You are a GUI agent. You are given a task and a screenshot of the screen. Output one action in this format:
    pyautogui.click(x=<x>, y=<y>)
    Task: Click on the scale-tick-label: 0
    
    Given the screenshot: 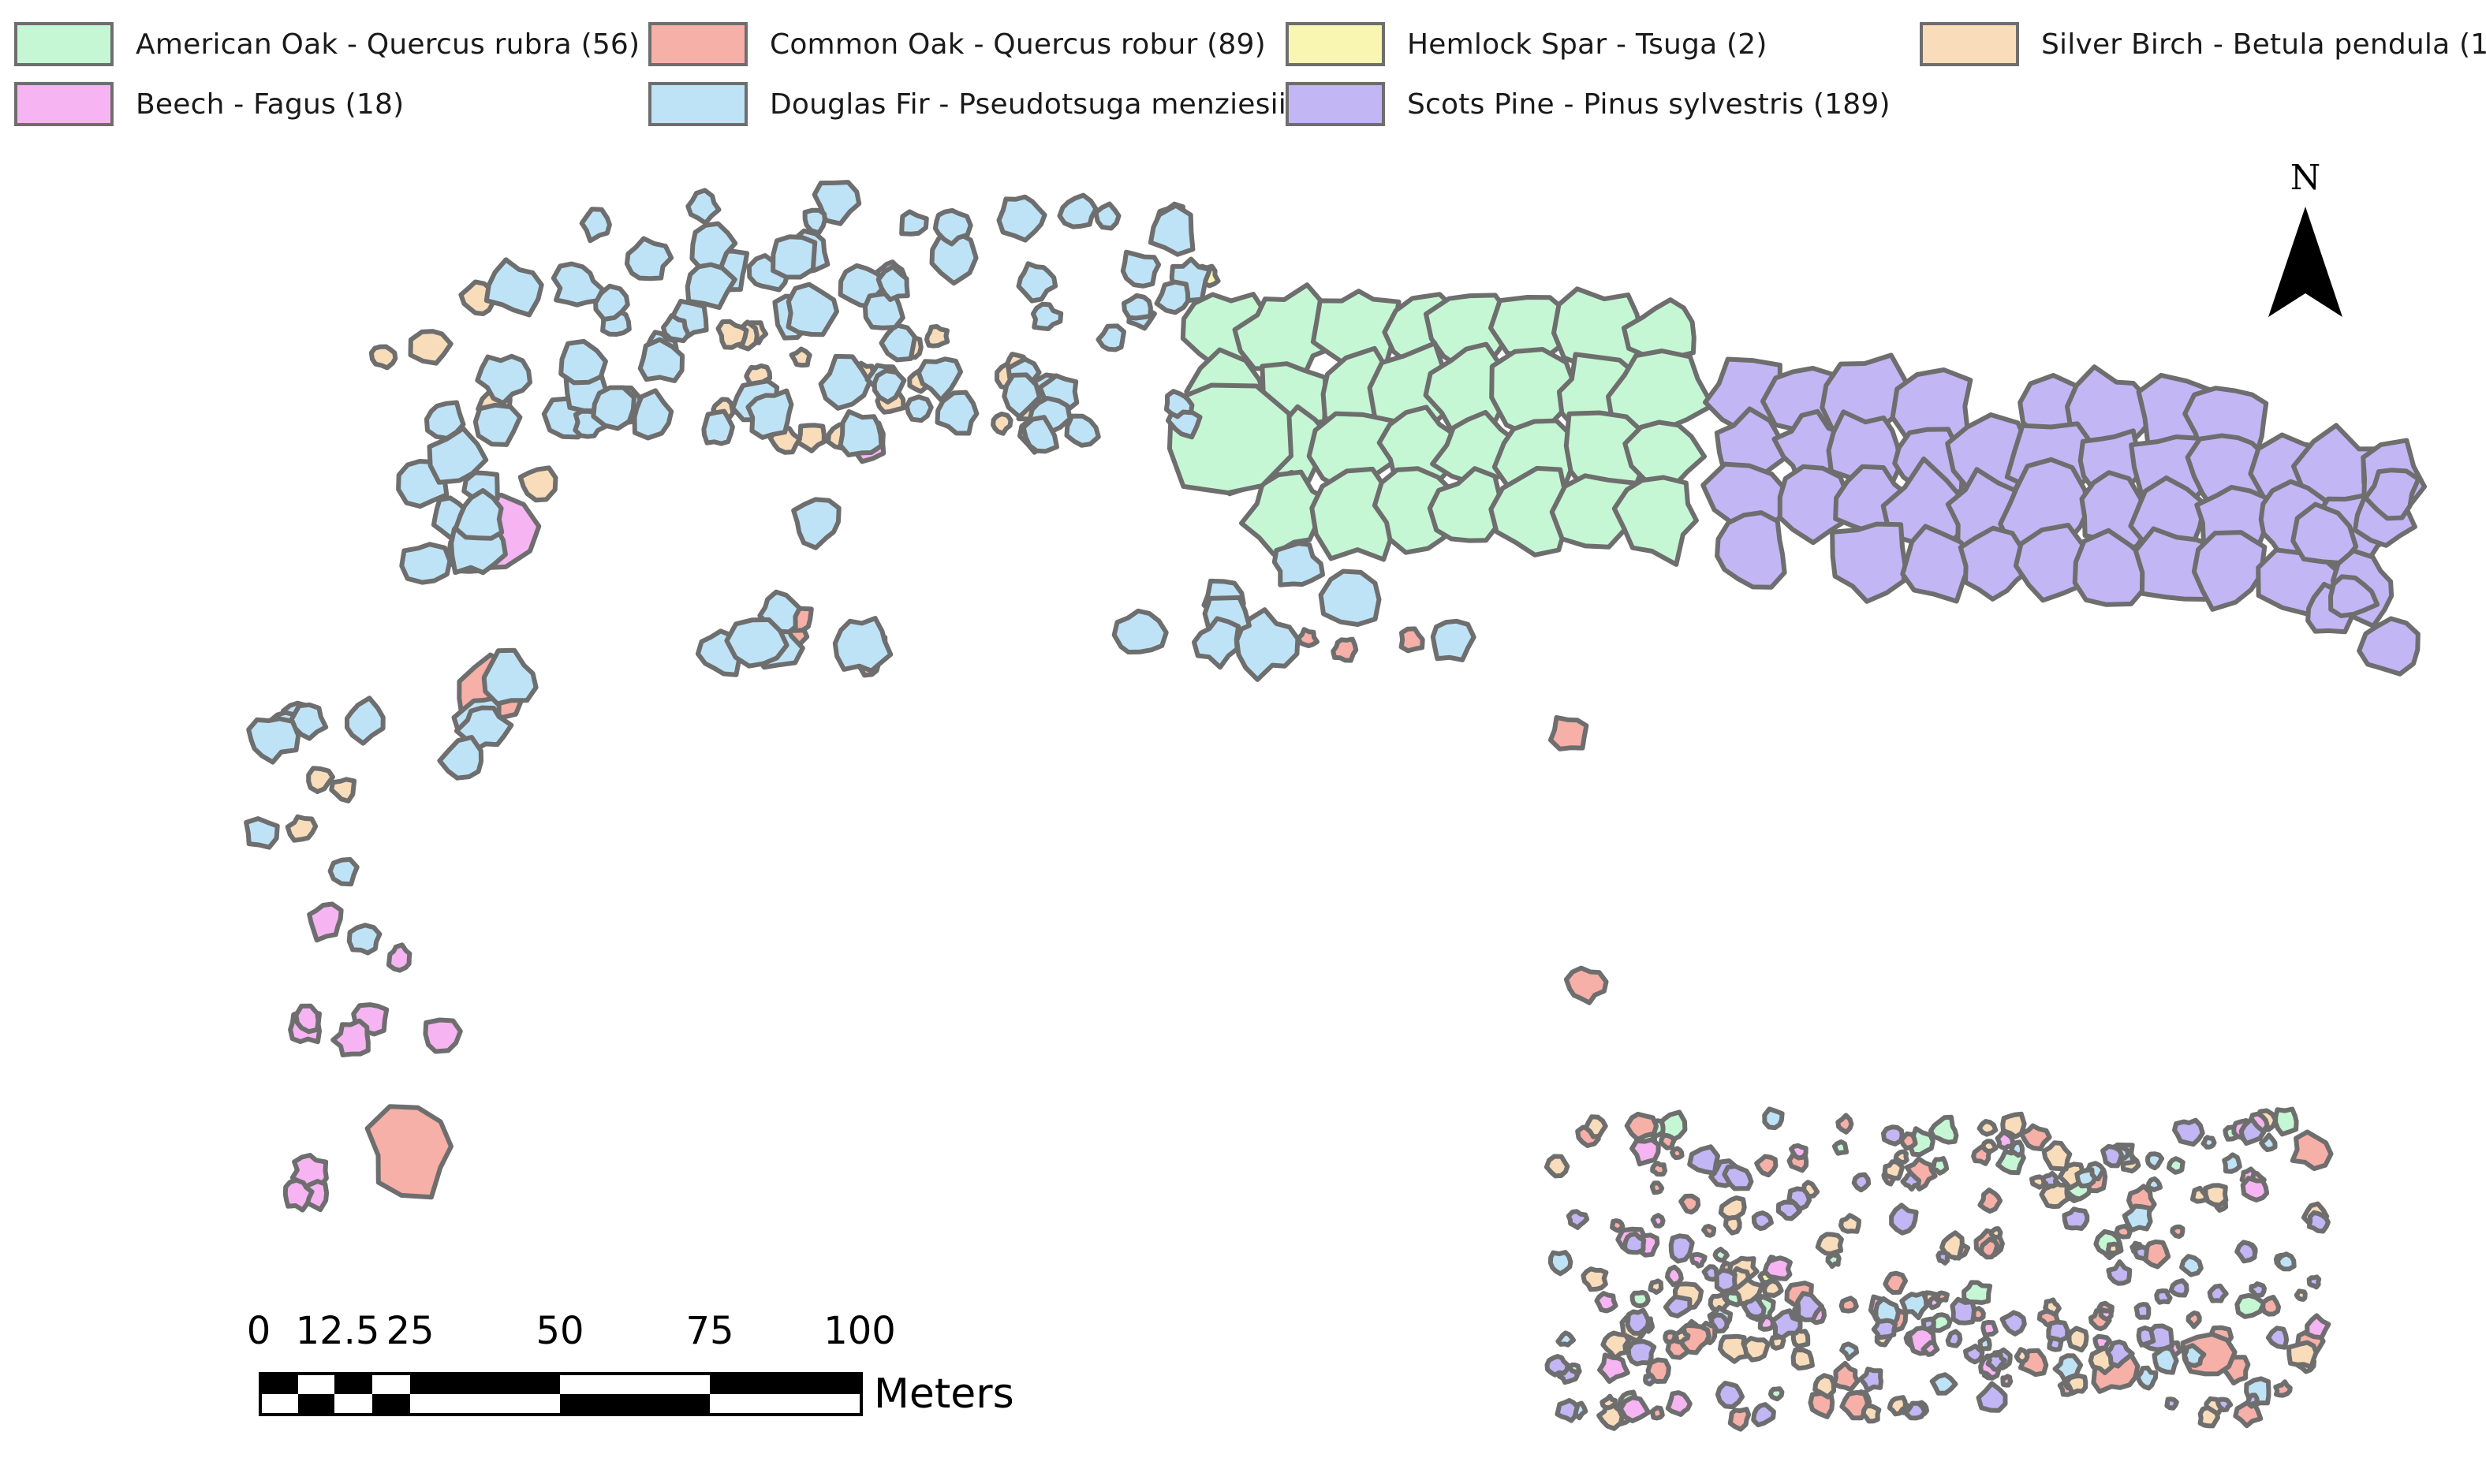 What is the action you would take?
    pyautogui.click(x=258, y=1331)
    